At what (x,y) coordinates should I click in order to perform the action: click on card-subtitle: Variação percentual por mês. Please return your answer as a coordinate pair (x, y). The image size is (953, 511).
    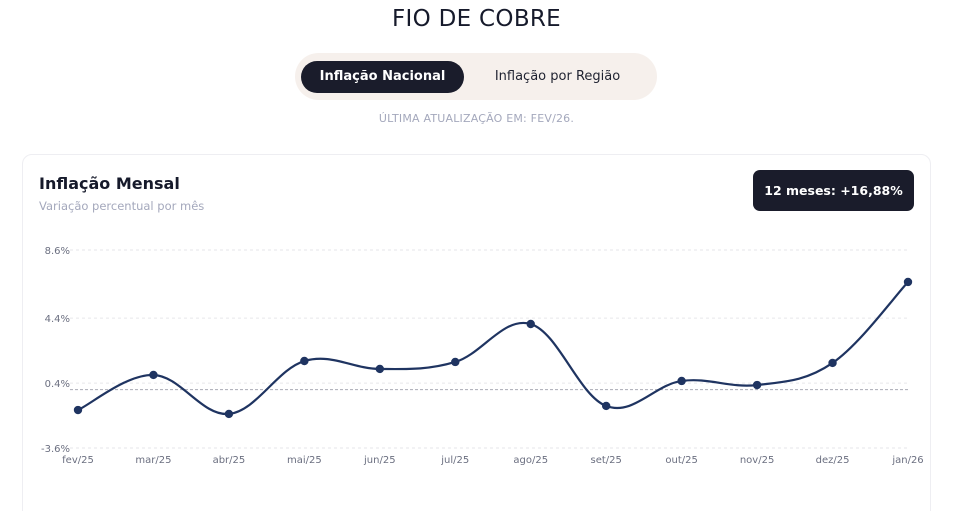
    Looking at the image, I should click on (122, 206).